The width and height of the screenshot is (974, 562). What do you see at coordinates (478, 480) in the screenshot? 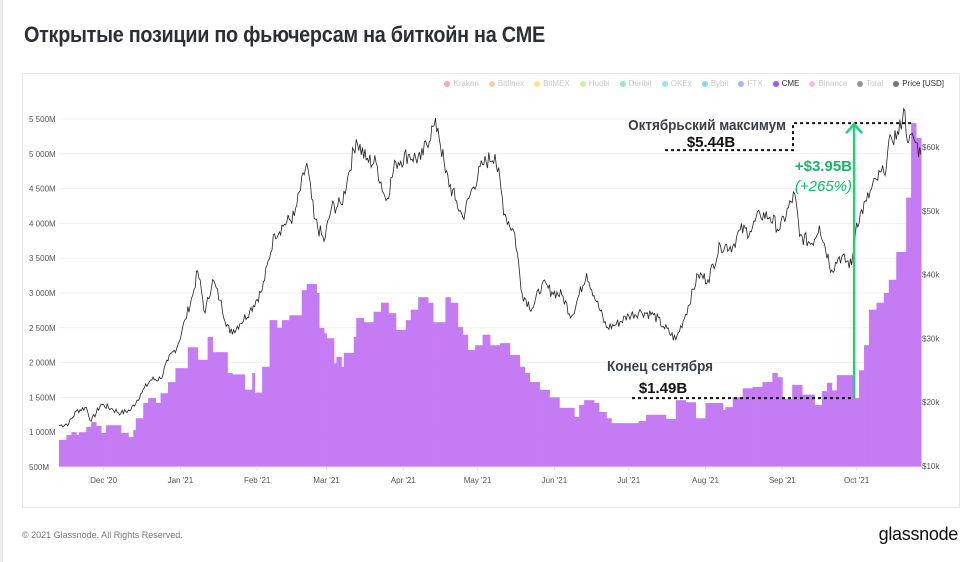
I see `x-tick-label: May '21` at bounding box center [478, 480].